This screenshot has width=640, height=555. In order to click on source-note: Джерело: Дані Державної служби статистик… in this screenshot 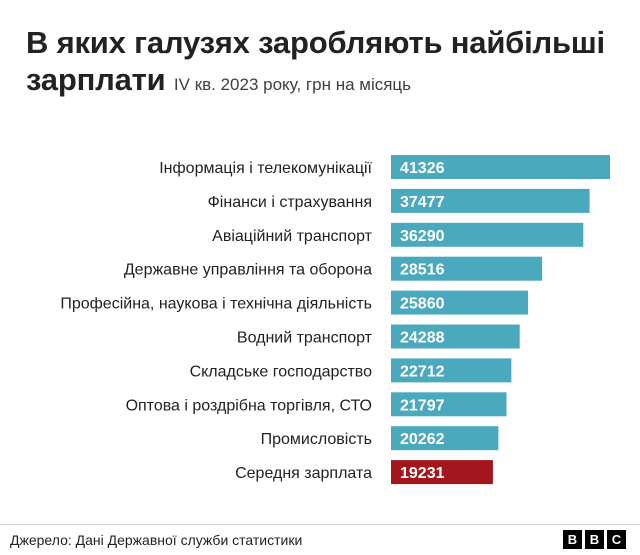, I will do `click(156, 540)`.